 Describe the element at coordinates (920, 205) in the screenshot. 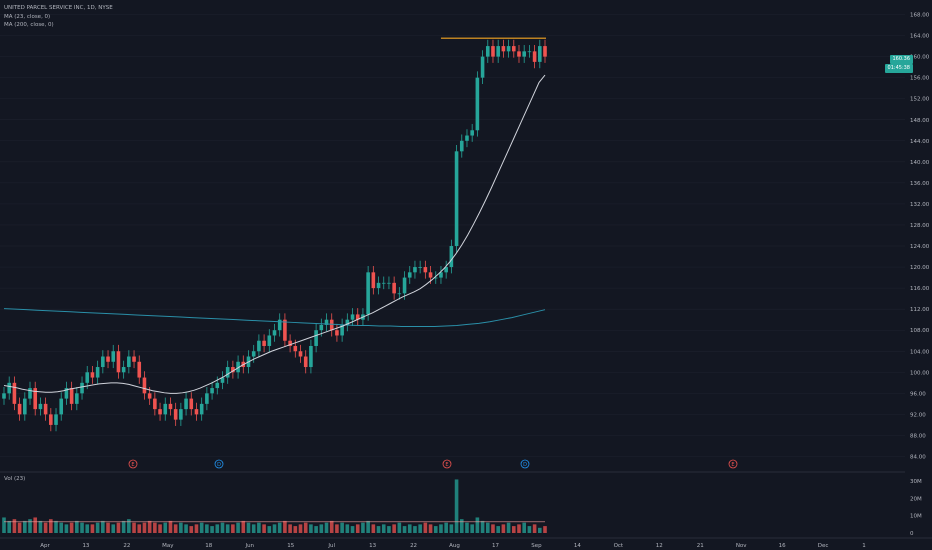

I see `price-tick-label: 132.00` at that location.